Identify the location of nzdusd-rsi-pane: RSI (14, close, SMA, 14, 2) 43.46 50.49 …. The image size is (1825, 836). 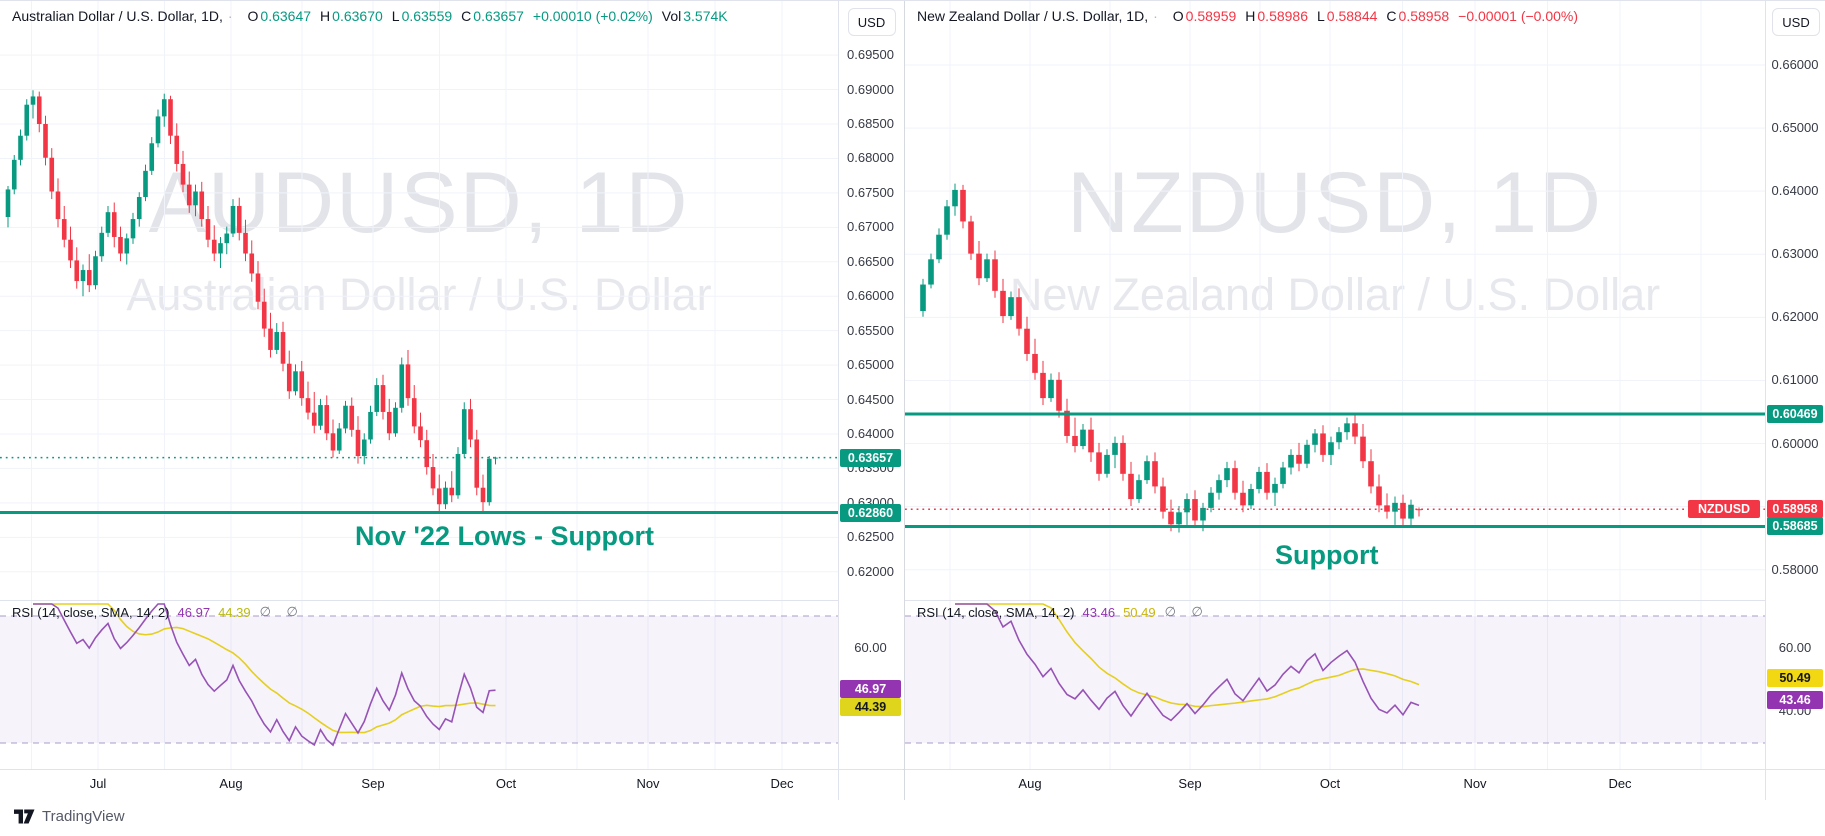
(1335, 685).